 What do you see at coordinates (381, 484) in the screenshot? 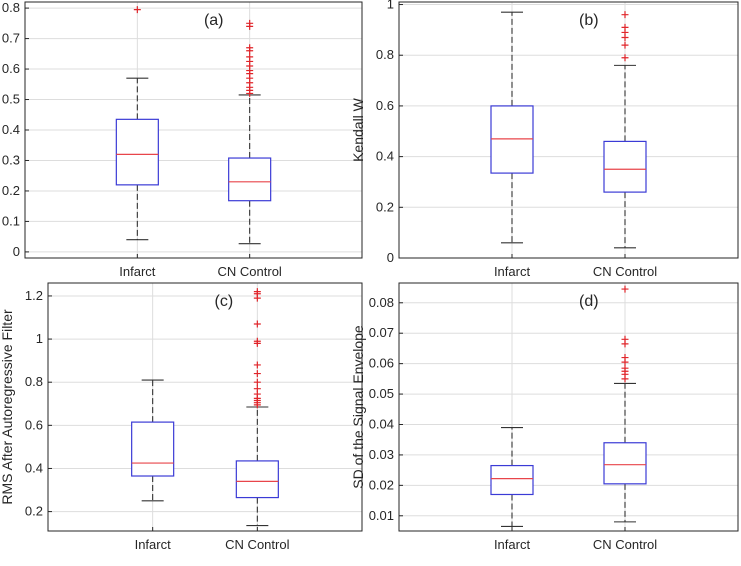
I see `y-tick-label: 0.02` at bounding box center [381, 484].